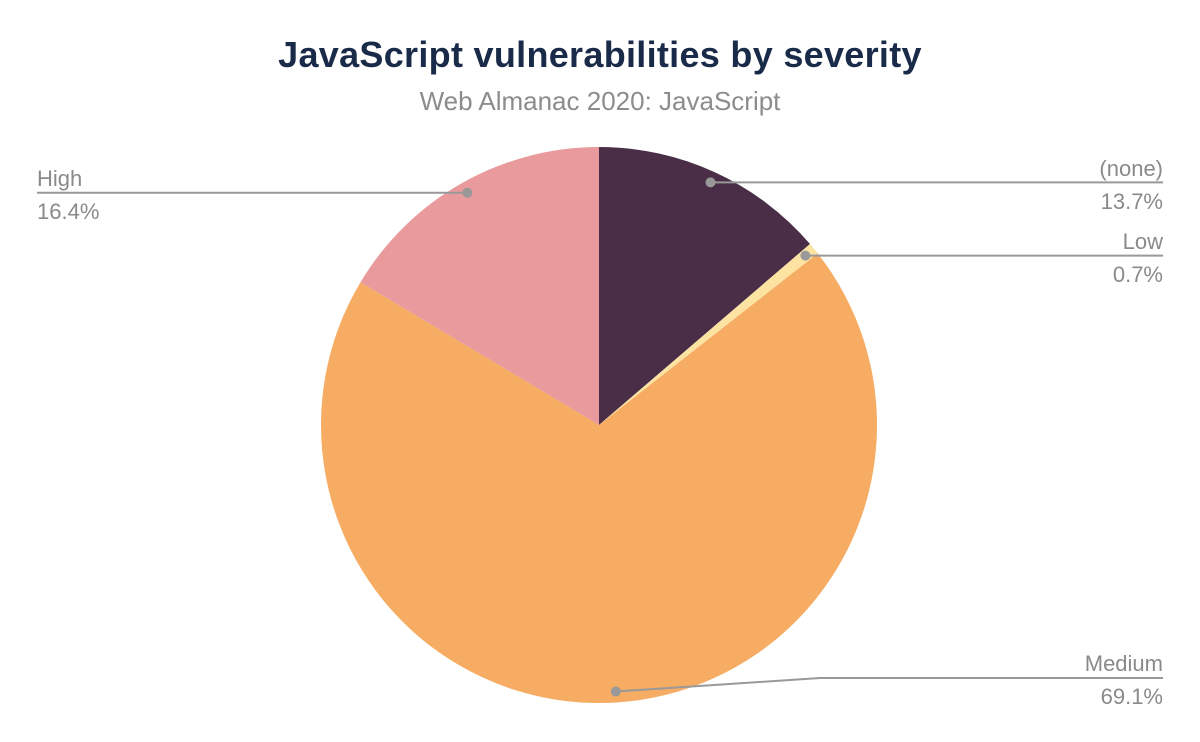  I want to click on connector-dot-none, so click(710, 182).